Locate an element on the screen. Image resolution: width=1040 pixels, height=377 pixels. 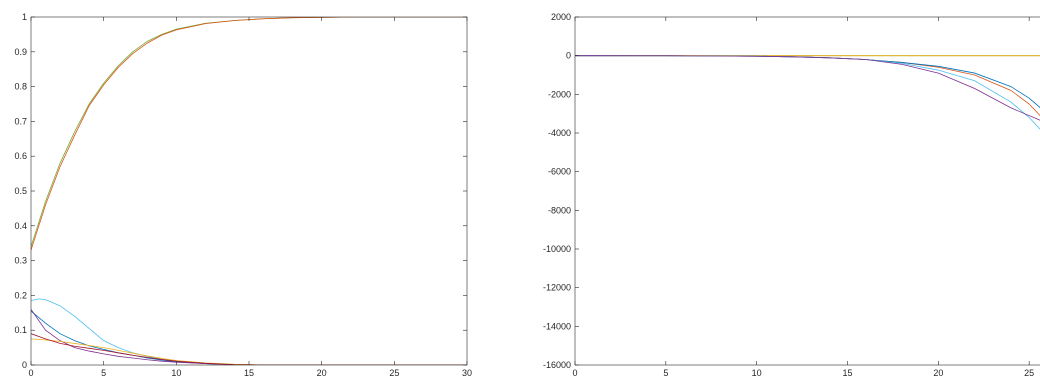
right-x-tick-label: 20 is located at coordinates (938, 372).